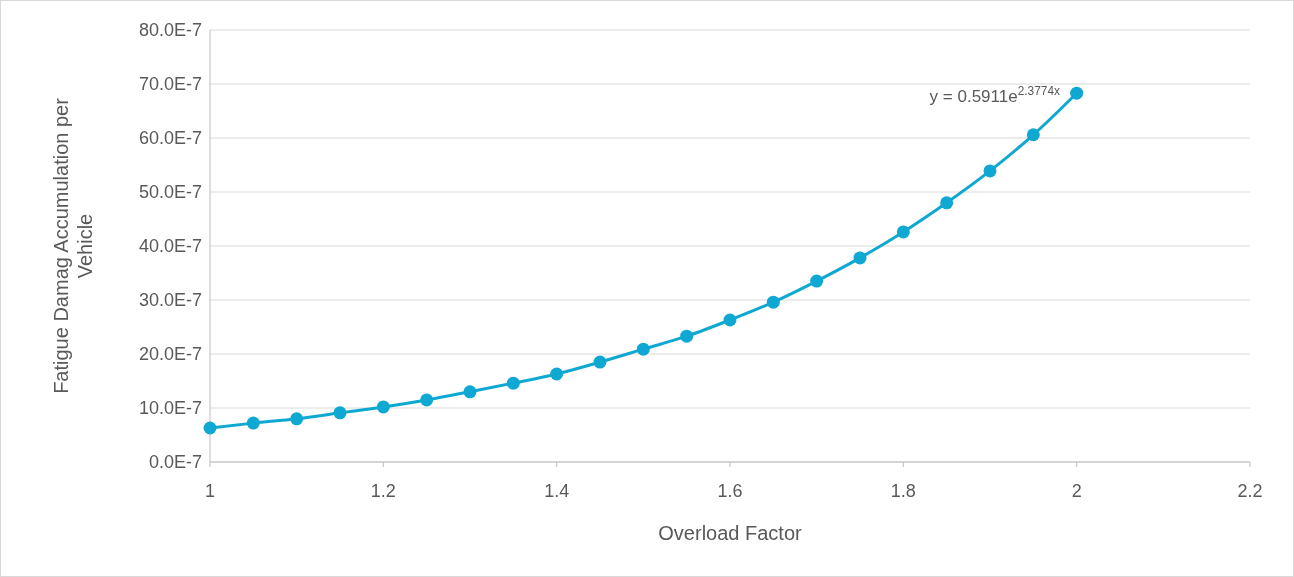 This screenshot has width=1294, height=577. What do you see at coordinates (383, 491) in the screenshot?
I see `x-tick-label: 1.2` at bounding box center [383, 491].